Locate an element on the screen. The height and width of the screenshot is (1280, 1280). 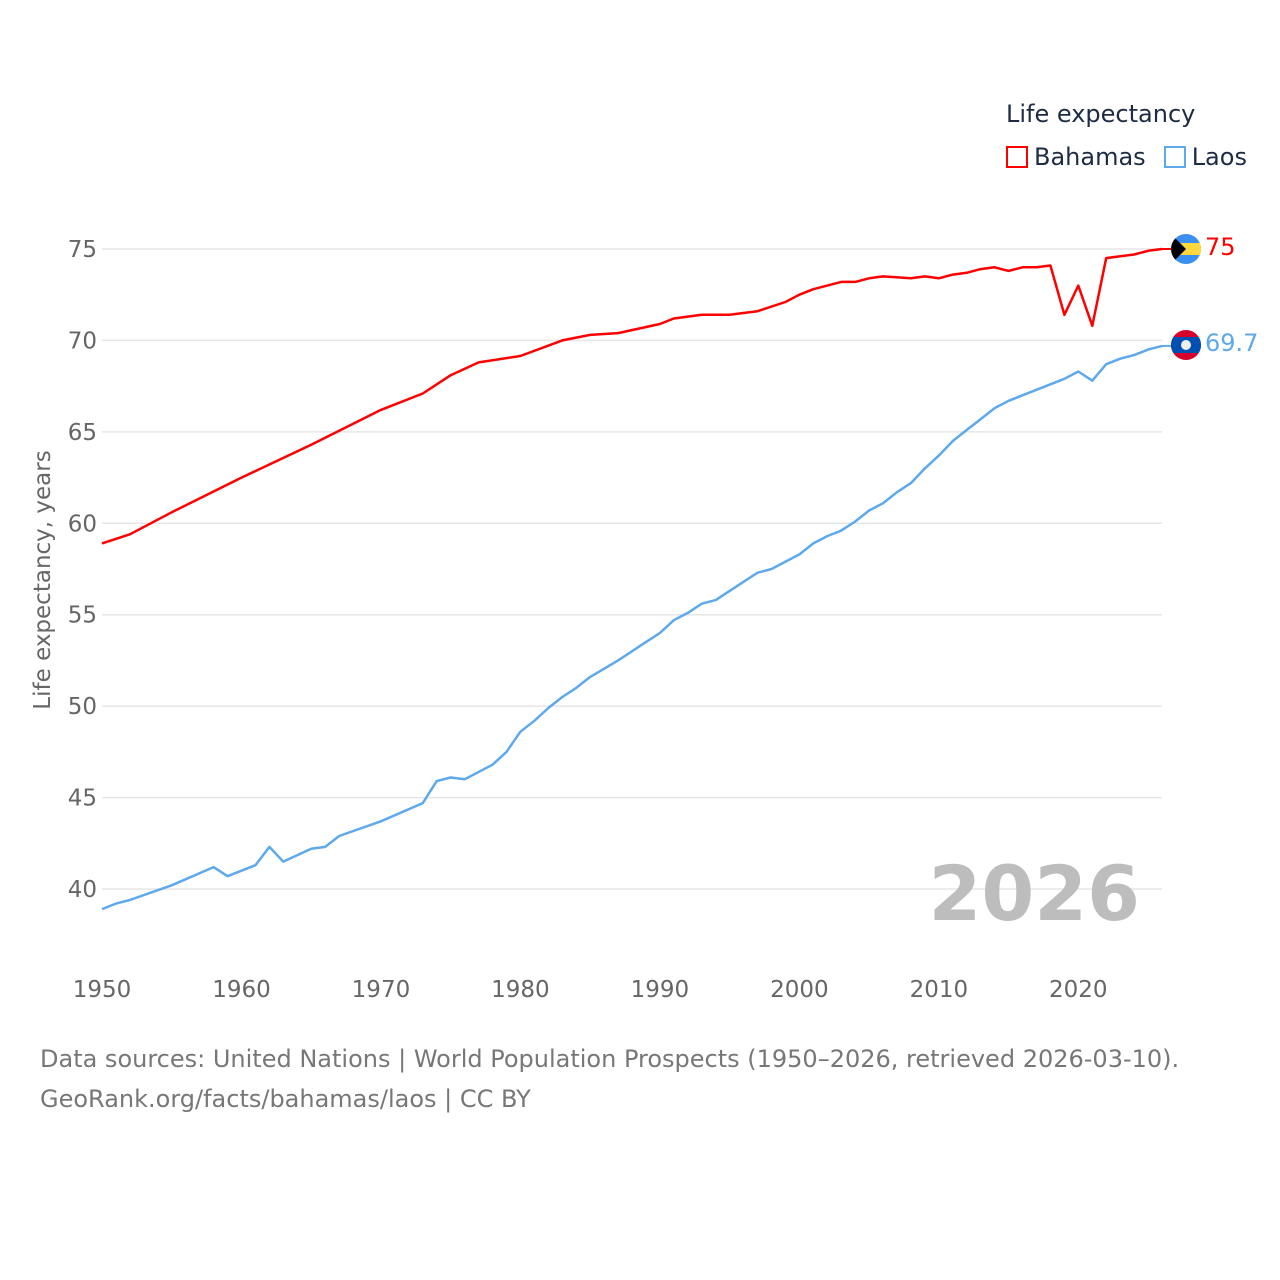
y-tick-label: 50 is located at coordinates (82, 707).